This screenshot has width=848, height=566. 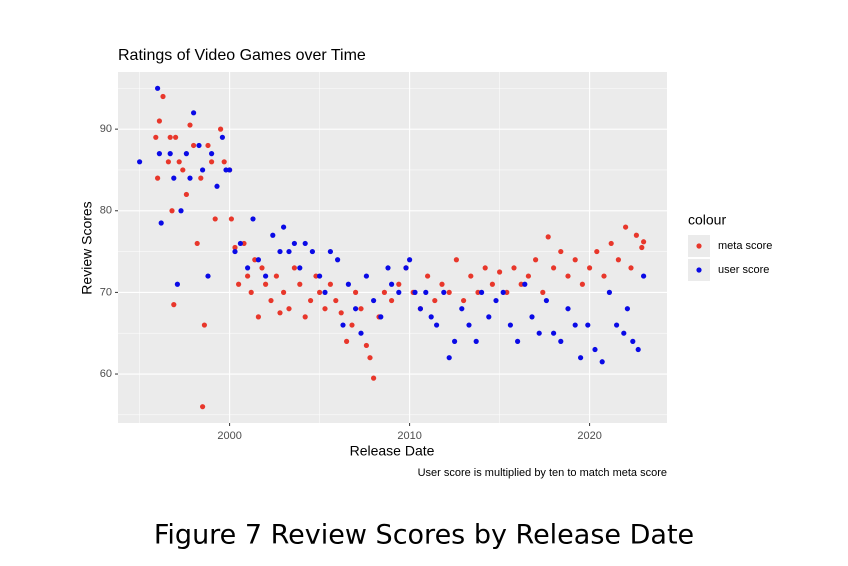 I want to click on figure-caption: Figure 7 Review Scores by Release Date, so click(x=424, y=535).